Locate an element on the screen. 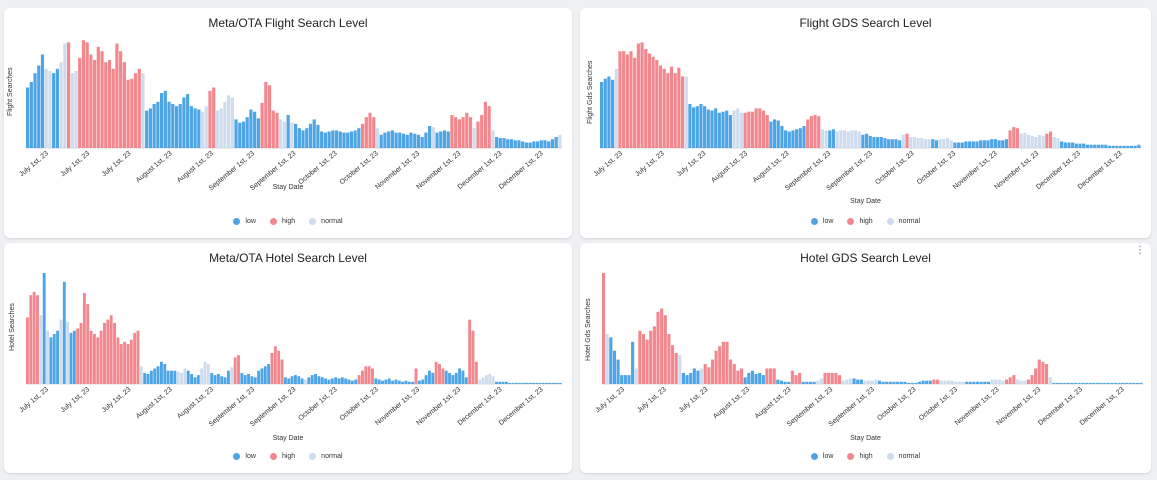  legend-item-normal: normal is located at coordinates (326, 221).